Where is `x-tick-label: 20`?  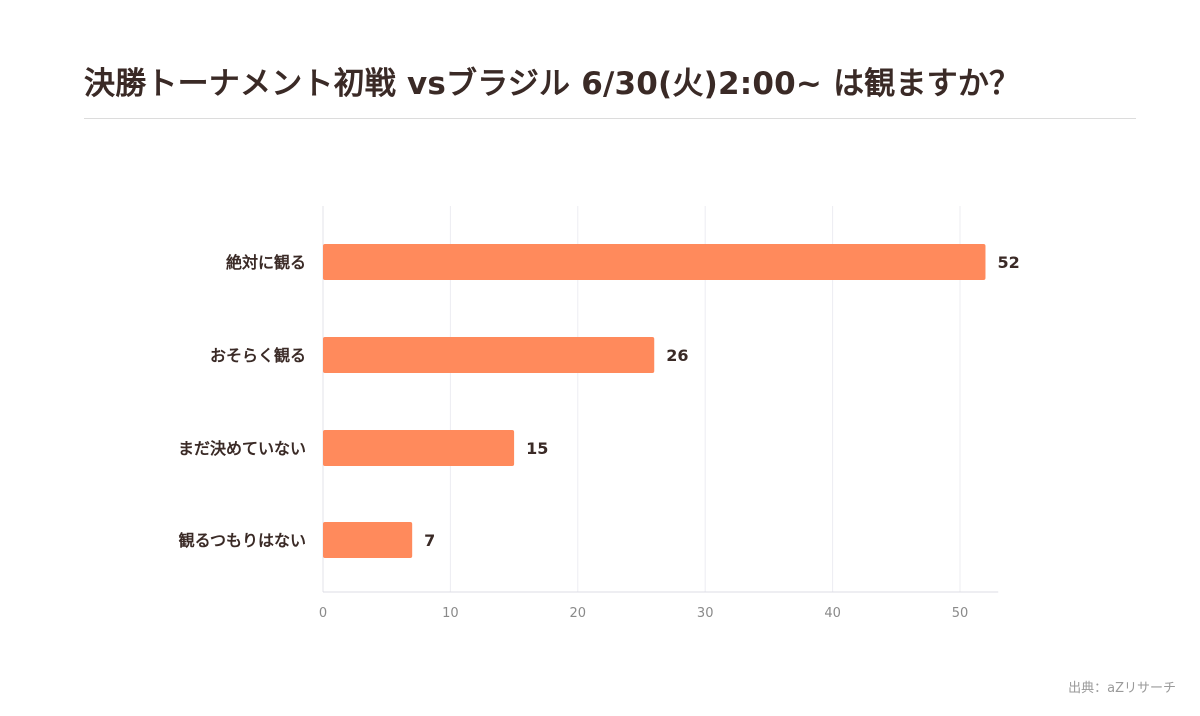 x-tick-label: 20 is located at coordinates (578, 613).